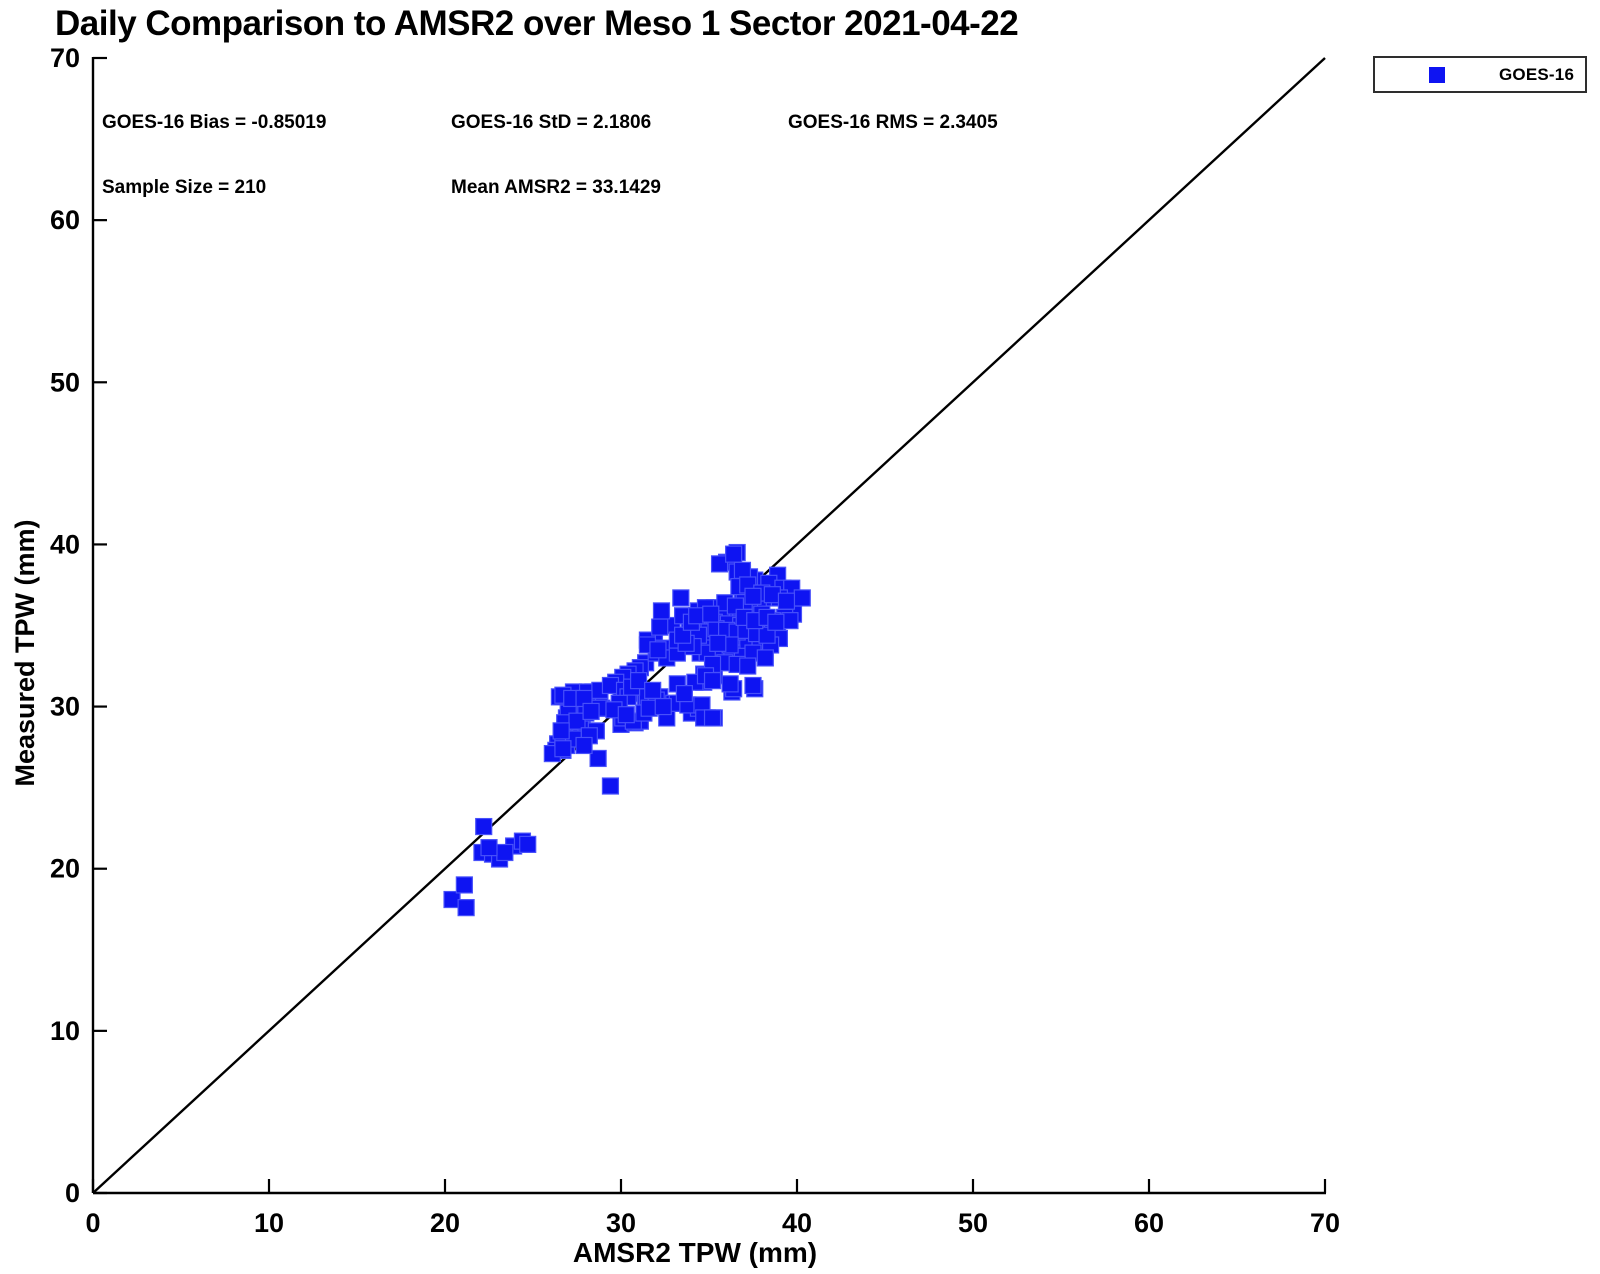 This screenshot has width=1600, height=1274. Describe the element at coordinates (556, 187) in the screenshot. I see `stat-mean-amsr2: Mean AMSR2 = 33.1429` at that location.